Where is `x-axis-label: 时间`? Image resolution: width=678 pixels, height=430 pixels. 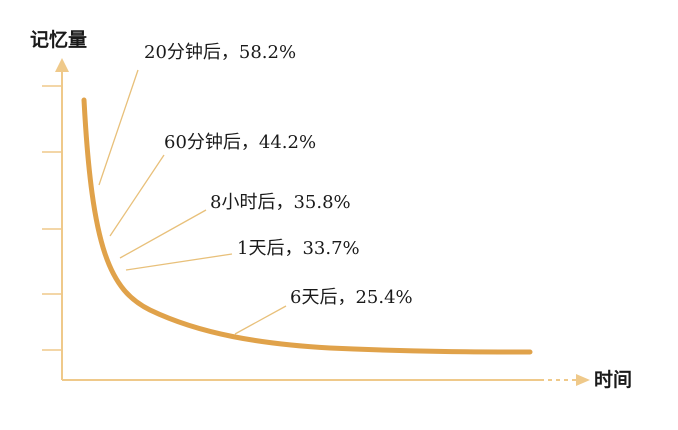
x-axis-label: 时间 is located at coordinates (613, 380).